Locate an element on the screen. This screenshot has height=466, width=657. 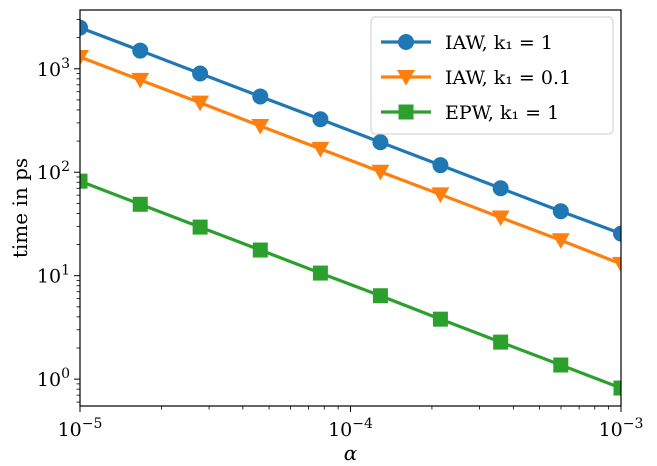
y-axis-label: time in ps is located at coordinates (20, 208).